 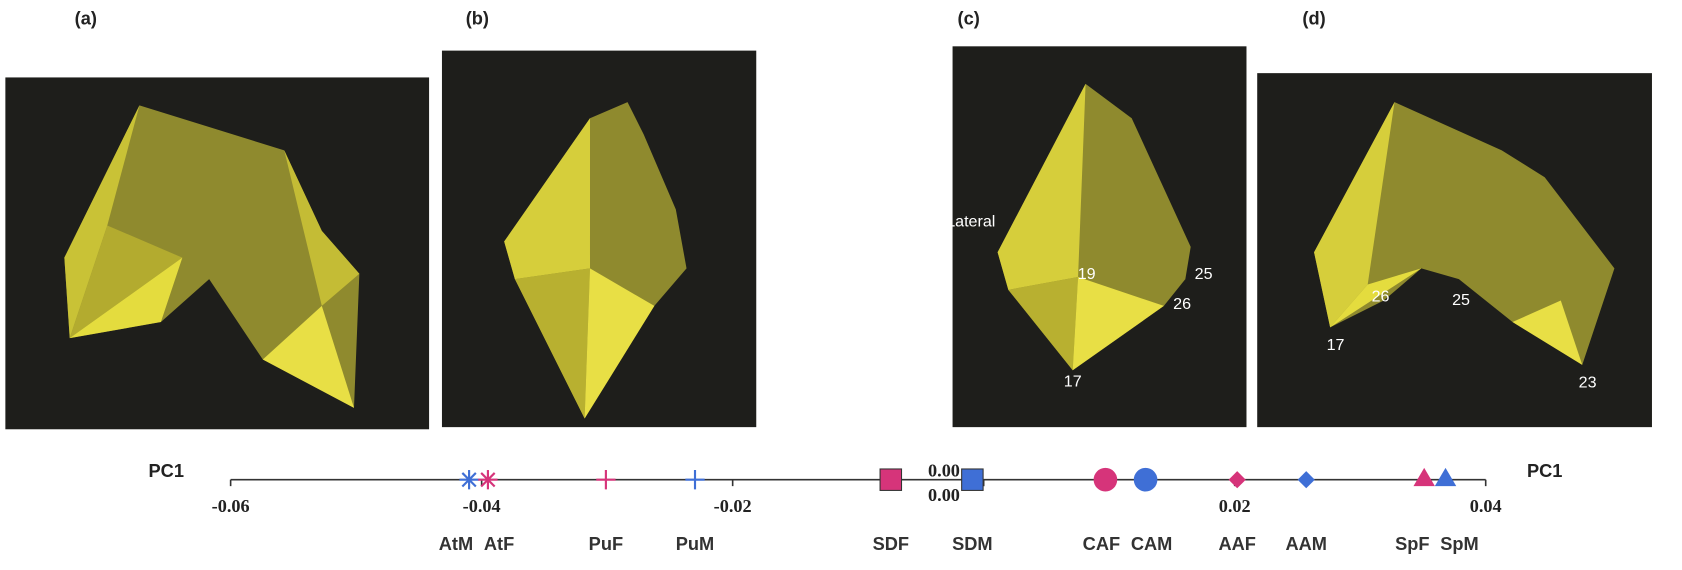 I want to click on legend-label: AAF, so click(x=1236, y=543).